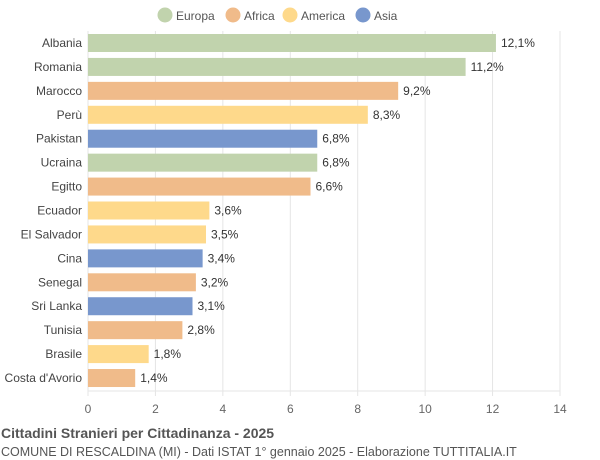 Image resolution: width=600 pixels, height=460 pixels. Describe the element at coordinates (212, 306) in the screenshot. I see `data-label: 3,1%` at that location.